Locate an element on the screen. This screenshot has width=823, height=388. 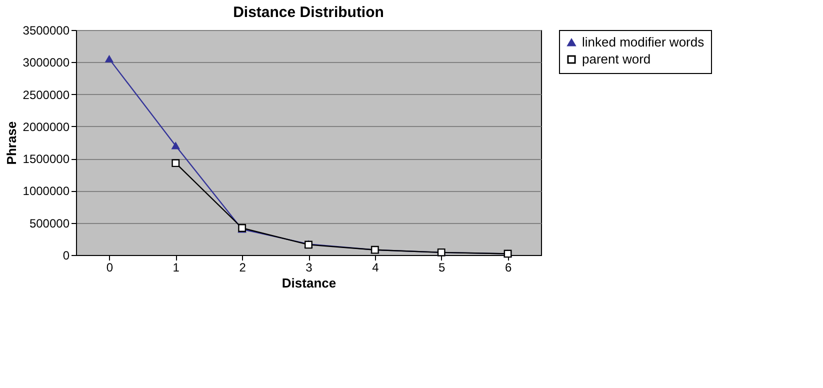
x-tick-label: 4 is located at coordinates (376, 267).